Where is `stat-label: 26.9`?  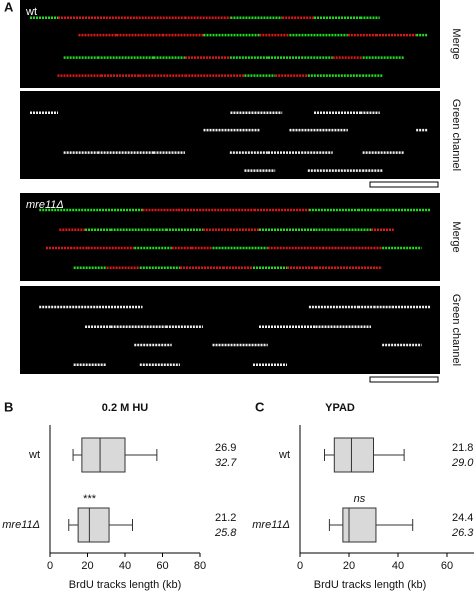
stat-label: 26.9 is located at coordinates (225, 448).